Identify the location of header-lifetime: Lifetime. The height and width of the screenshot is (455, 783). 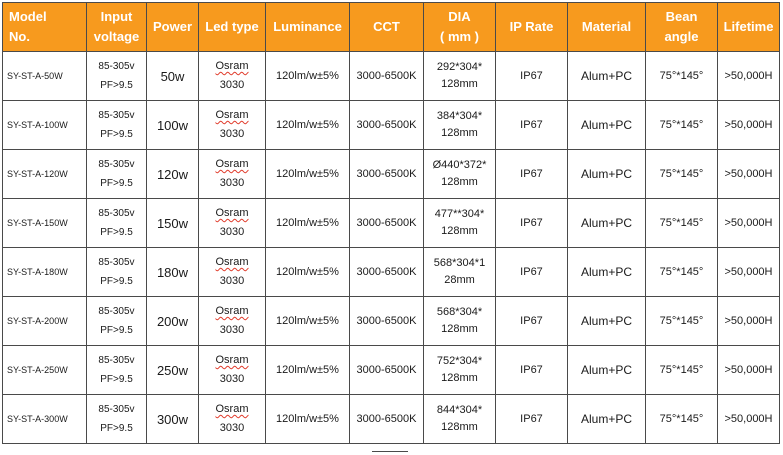
(748, 27).